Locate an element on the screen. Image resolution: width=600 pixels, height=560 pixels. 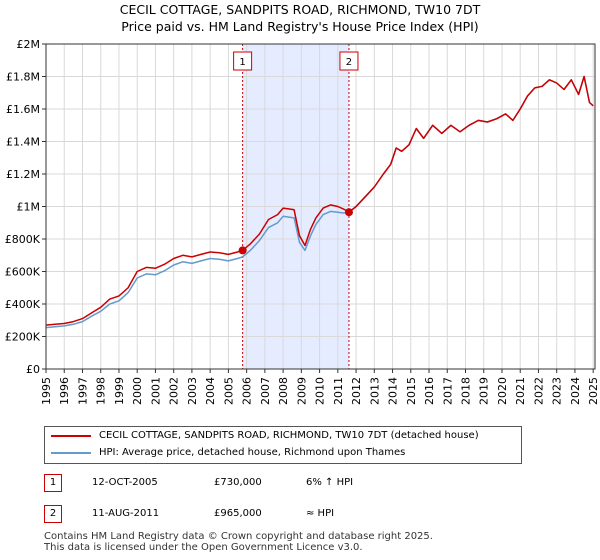
sale-marker-box-1: 1 is located at coordinates (53, 483).